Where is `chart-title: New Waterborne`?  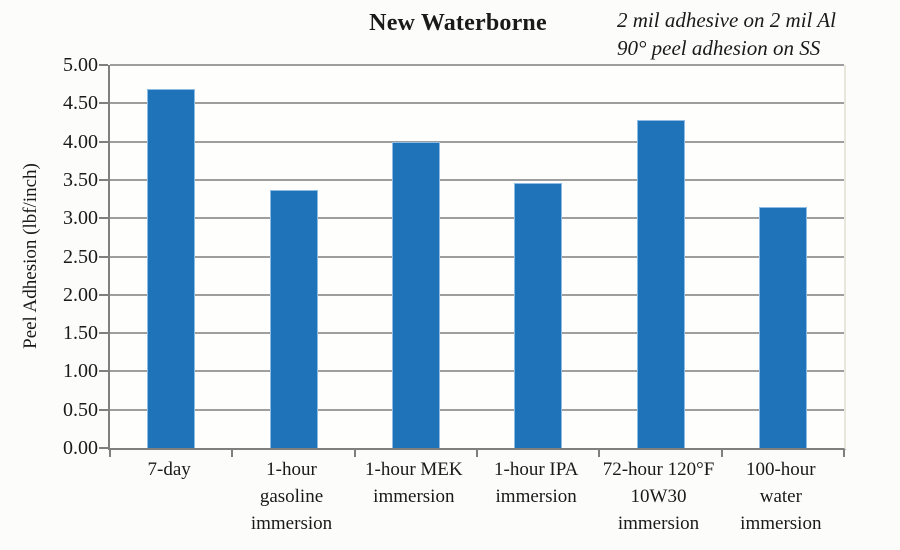 chart-title: New Waterborne is located at coordinates (458, 23).